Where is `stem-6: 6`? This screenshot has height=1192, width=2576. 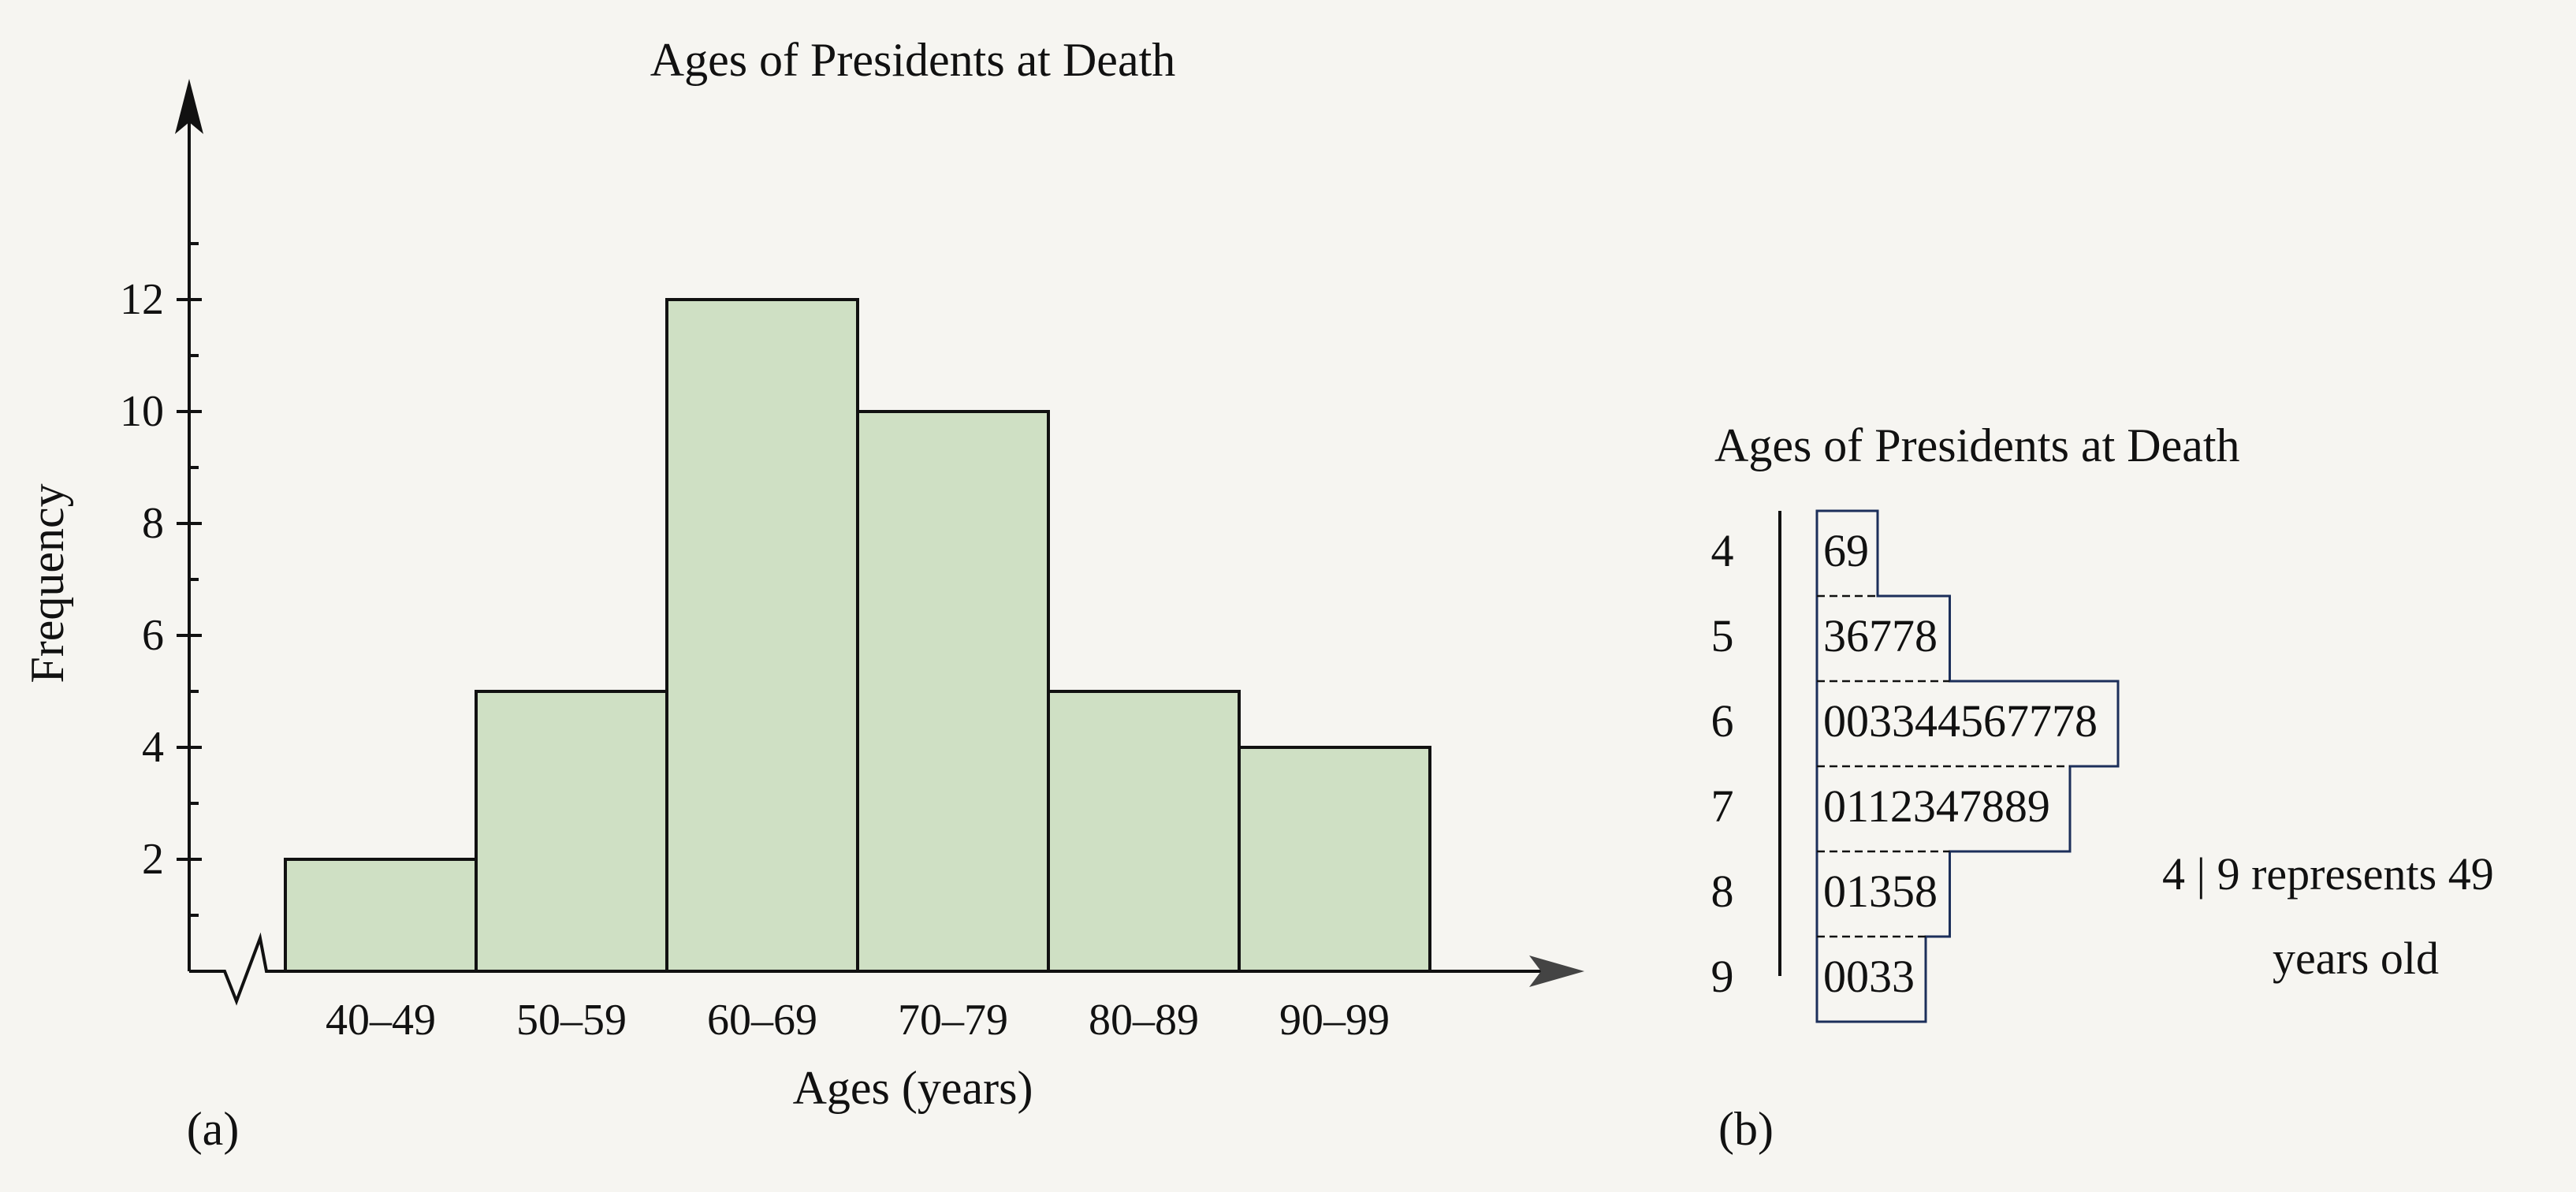 stem-6: 6 is located at coordinates (1722, 721).